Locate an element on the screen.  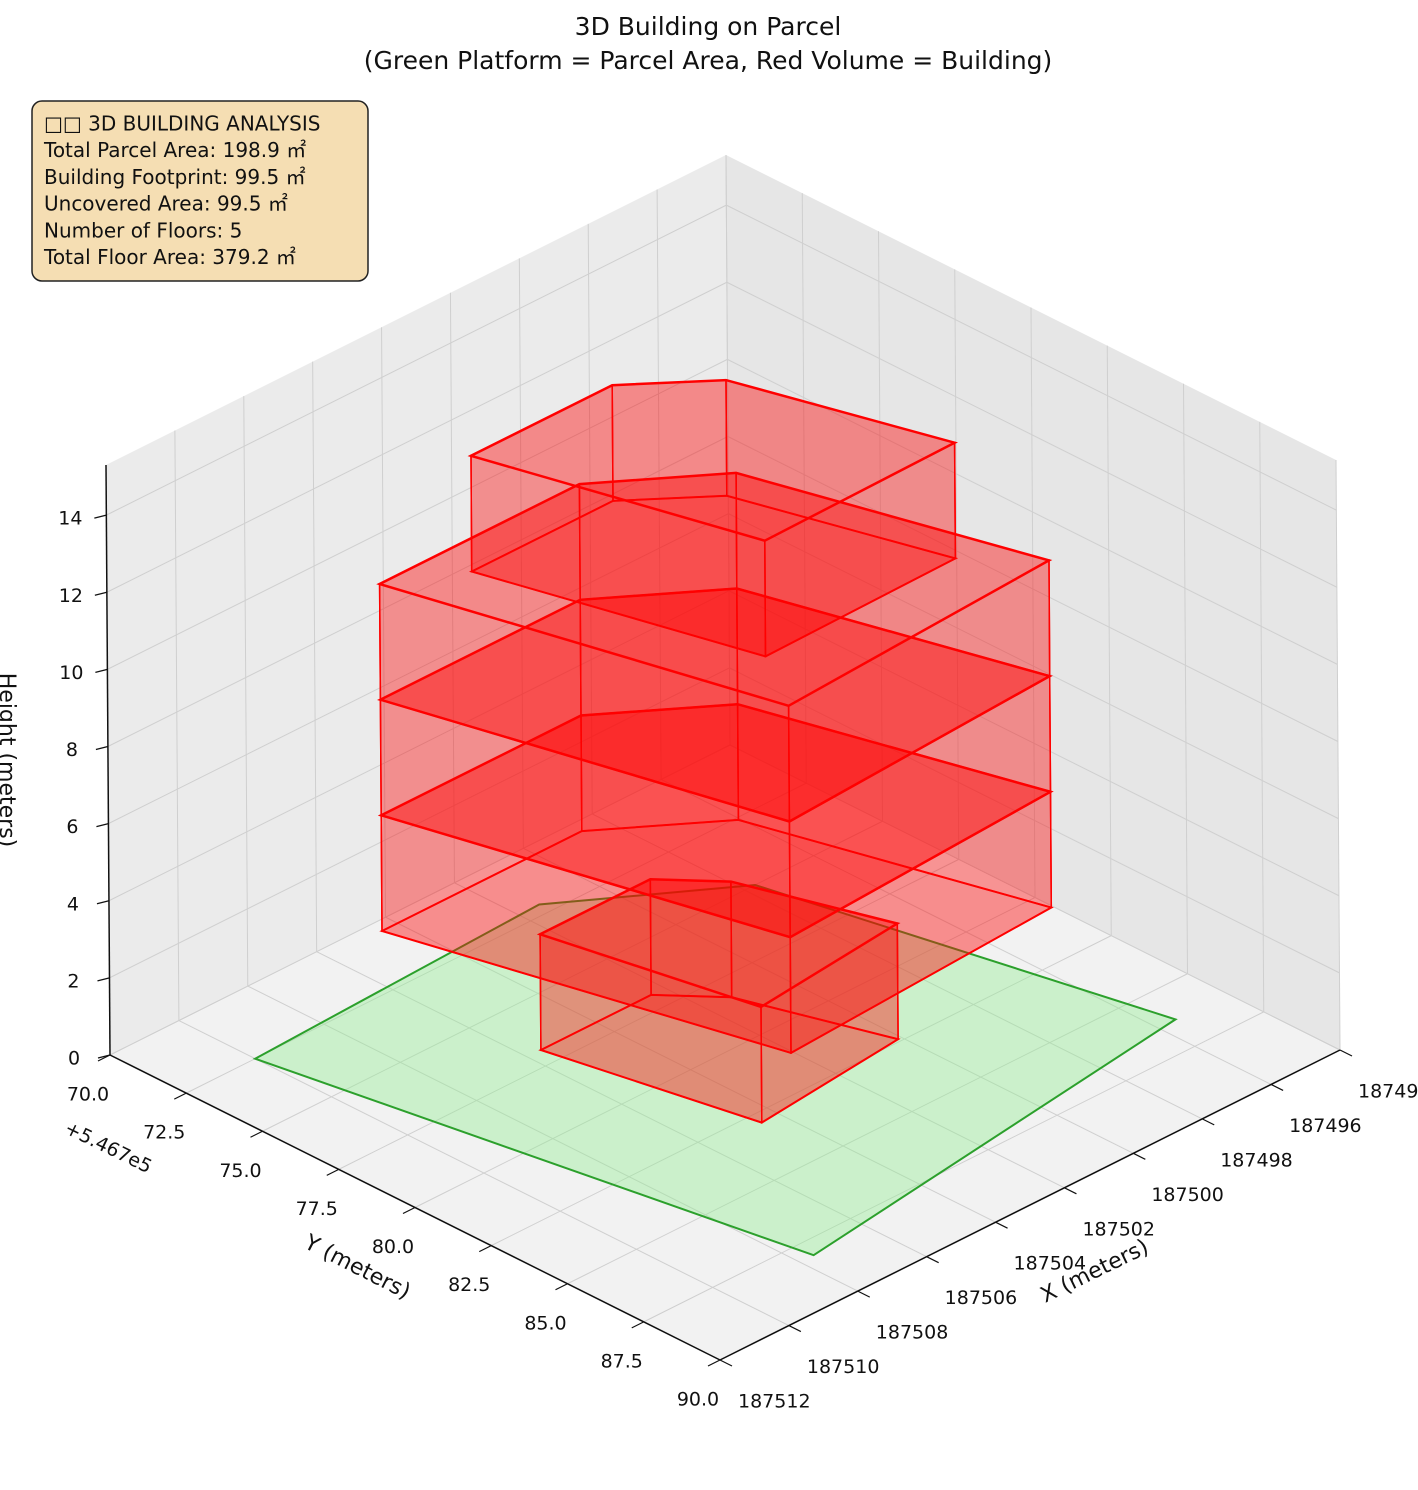
y-tick-label: 85.0 is located at coordinates (545, 1323).